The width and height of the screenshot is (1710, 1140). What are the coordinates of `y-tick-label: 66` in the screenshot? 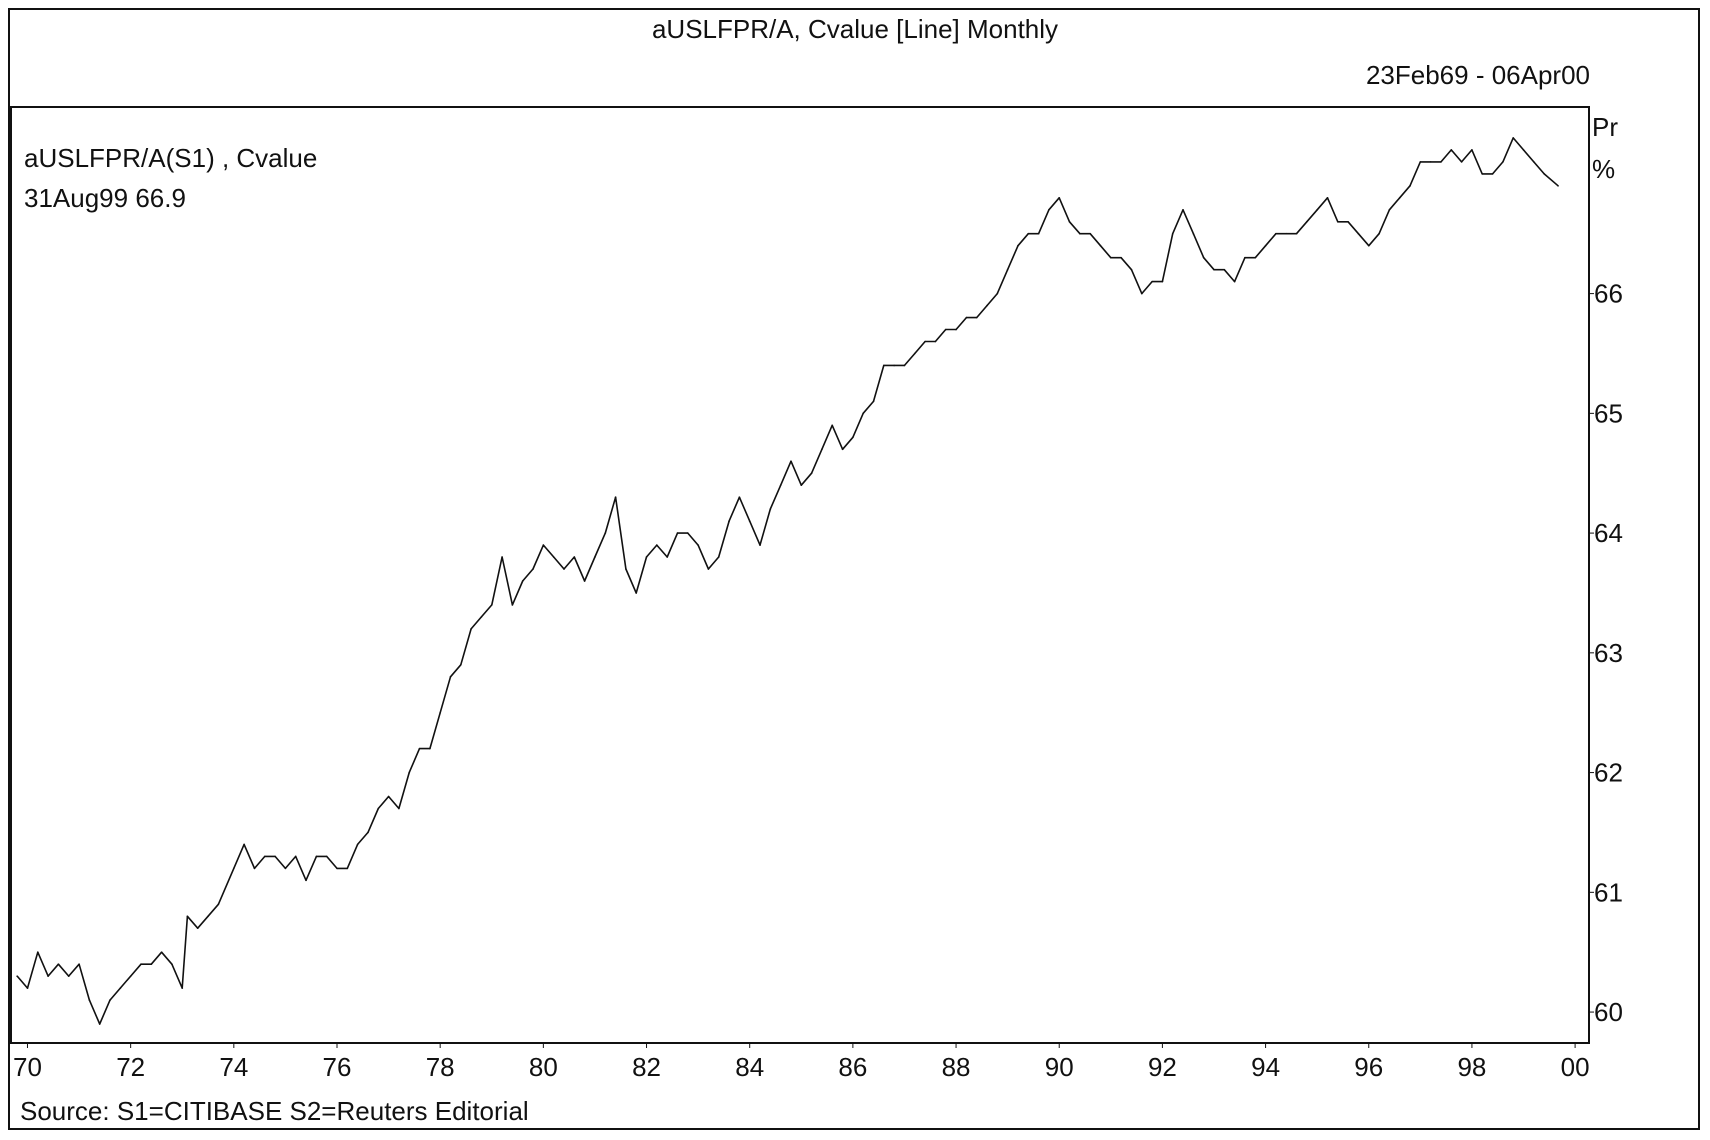 It's located at (1608, 294).